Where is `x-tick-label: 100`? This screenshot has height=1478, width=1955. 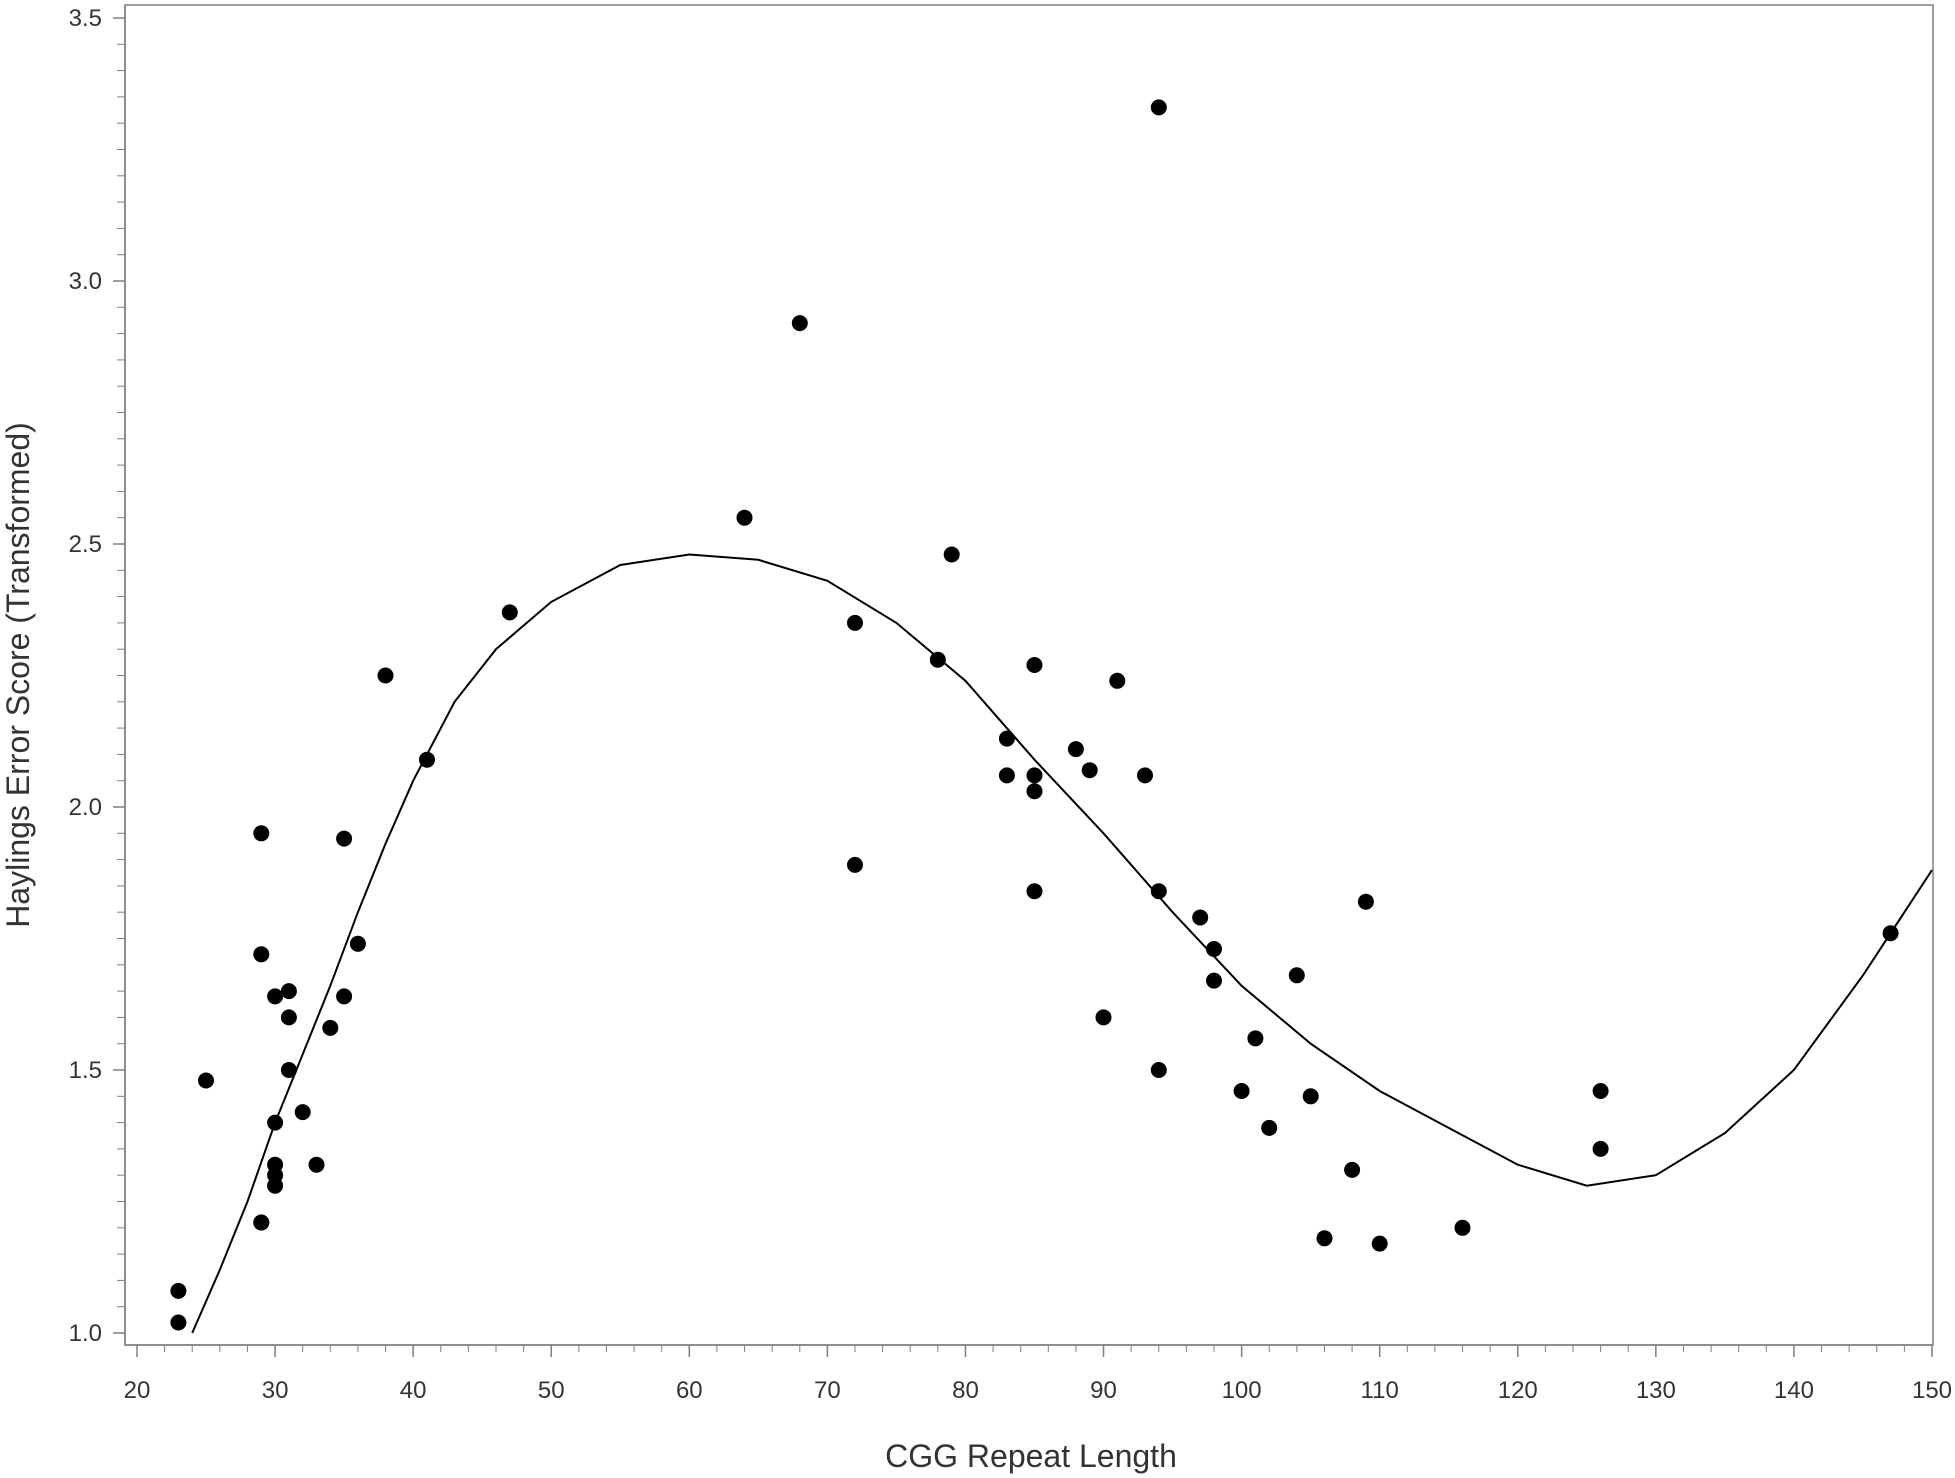
x-tick-label: 100 is located at coordinates (1242, 1390).